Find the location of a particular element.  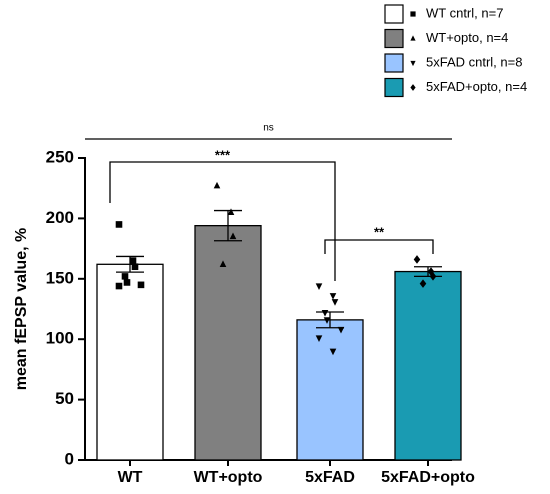

legend-label: WT cntrl, n=7 is located at coordinates (464, 12).